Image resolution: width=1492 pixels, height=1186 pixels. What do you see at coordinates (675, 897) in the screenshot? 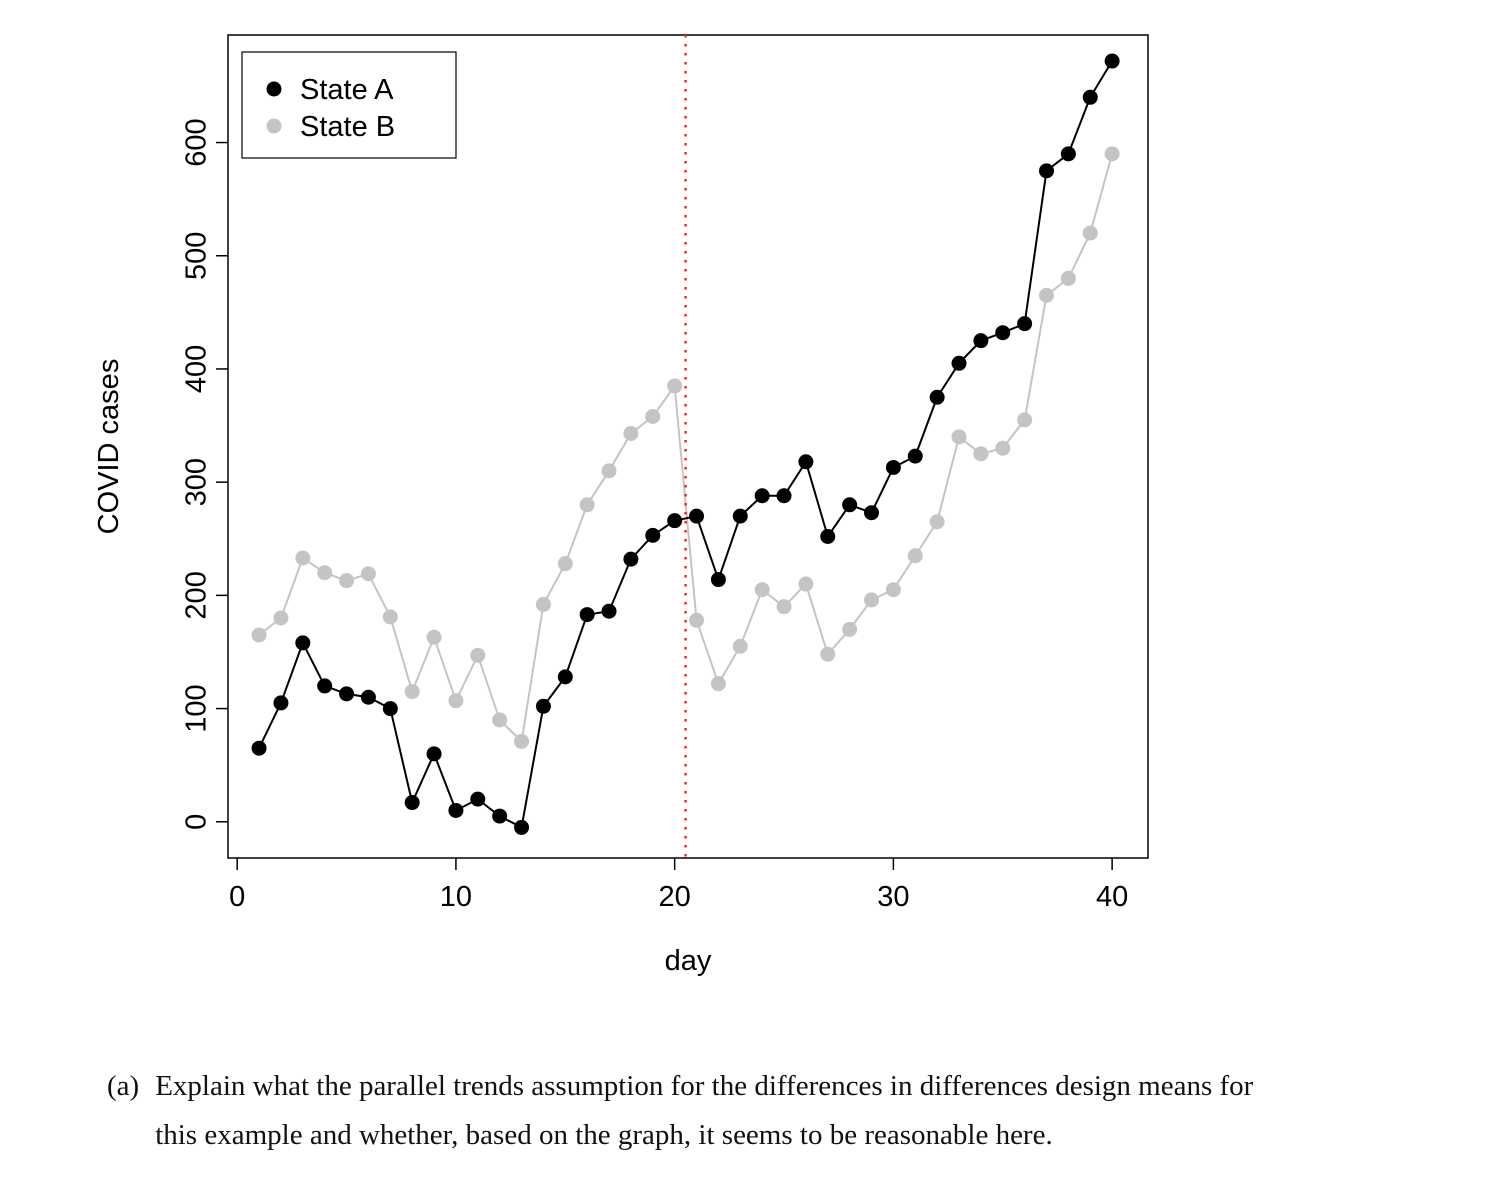
I see `x-tick-label: 20` at bounding box center [675, 897].